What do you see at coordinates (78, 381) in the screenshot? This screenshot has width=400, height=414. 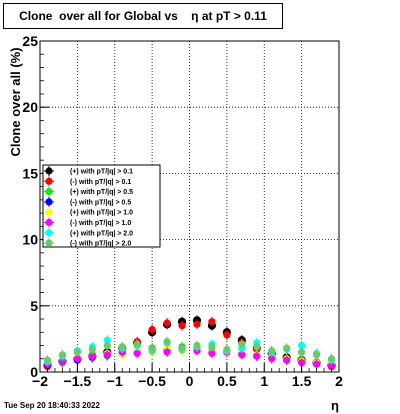 I see `x-tick-label: −1.5` at bounding box center [78, 381].